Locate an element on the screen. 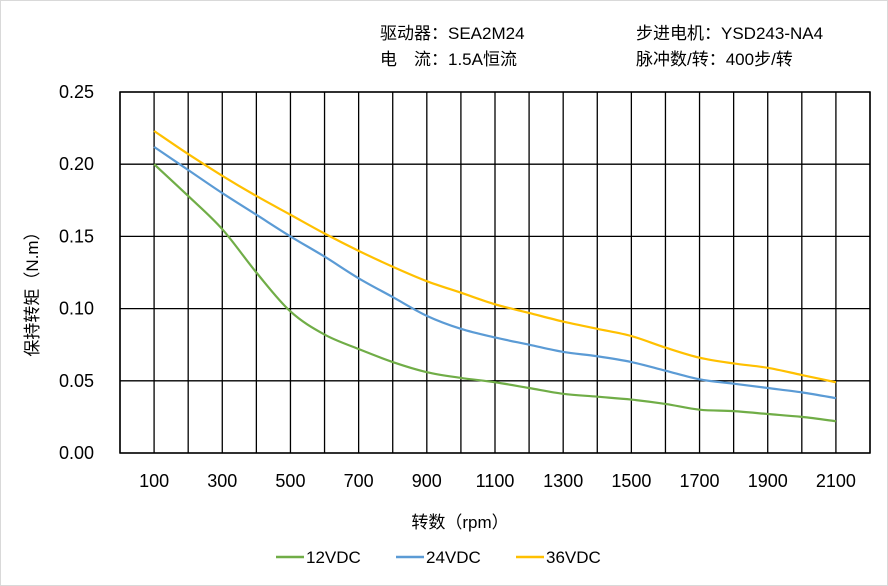  x-tick-label: 1300 is located at coordinates (563, 481).